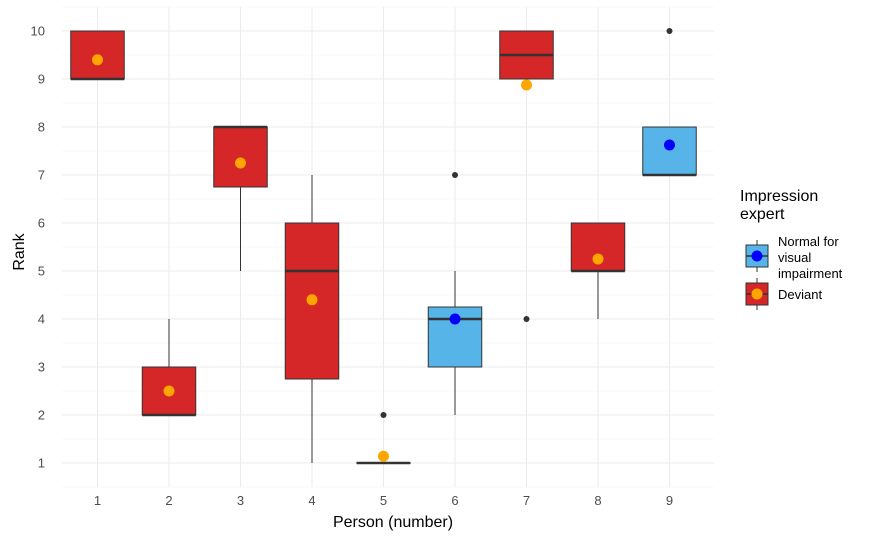 The width and height of the screenshot is (875, 540). I want to click on x-axis-ticks: 1 2 3 4 5 6 7 8 9, so click(383, 500).